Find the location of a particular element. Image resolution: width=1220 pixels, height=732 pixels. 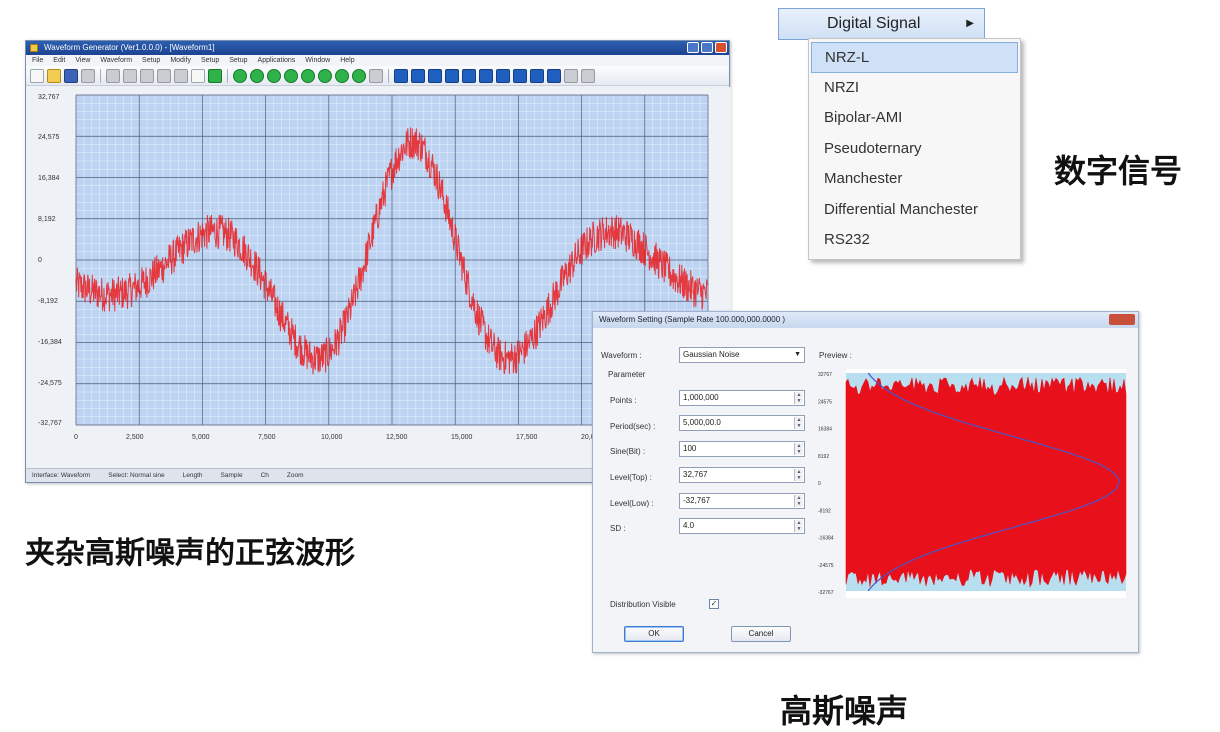

level-low-input: -32,767 ▲ ▼ is located at coordinates (742, 501).